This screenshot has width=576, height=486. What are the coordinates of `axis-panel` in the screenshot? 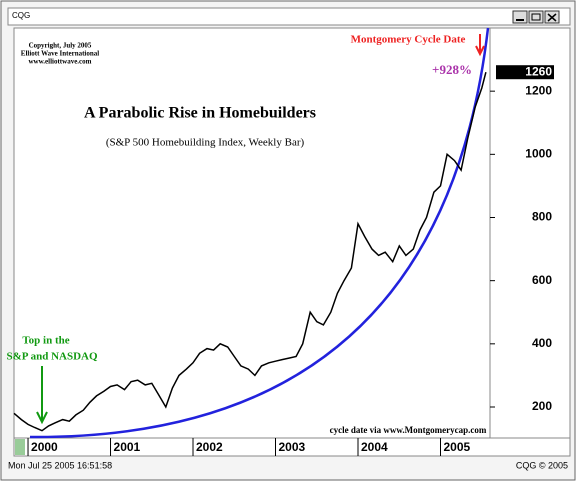 It's located at (530, 233).